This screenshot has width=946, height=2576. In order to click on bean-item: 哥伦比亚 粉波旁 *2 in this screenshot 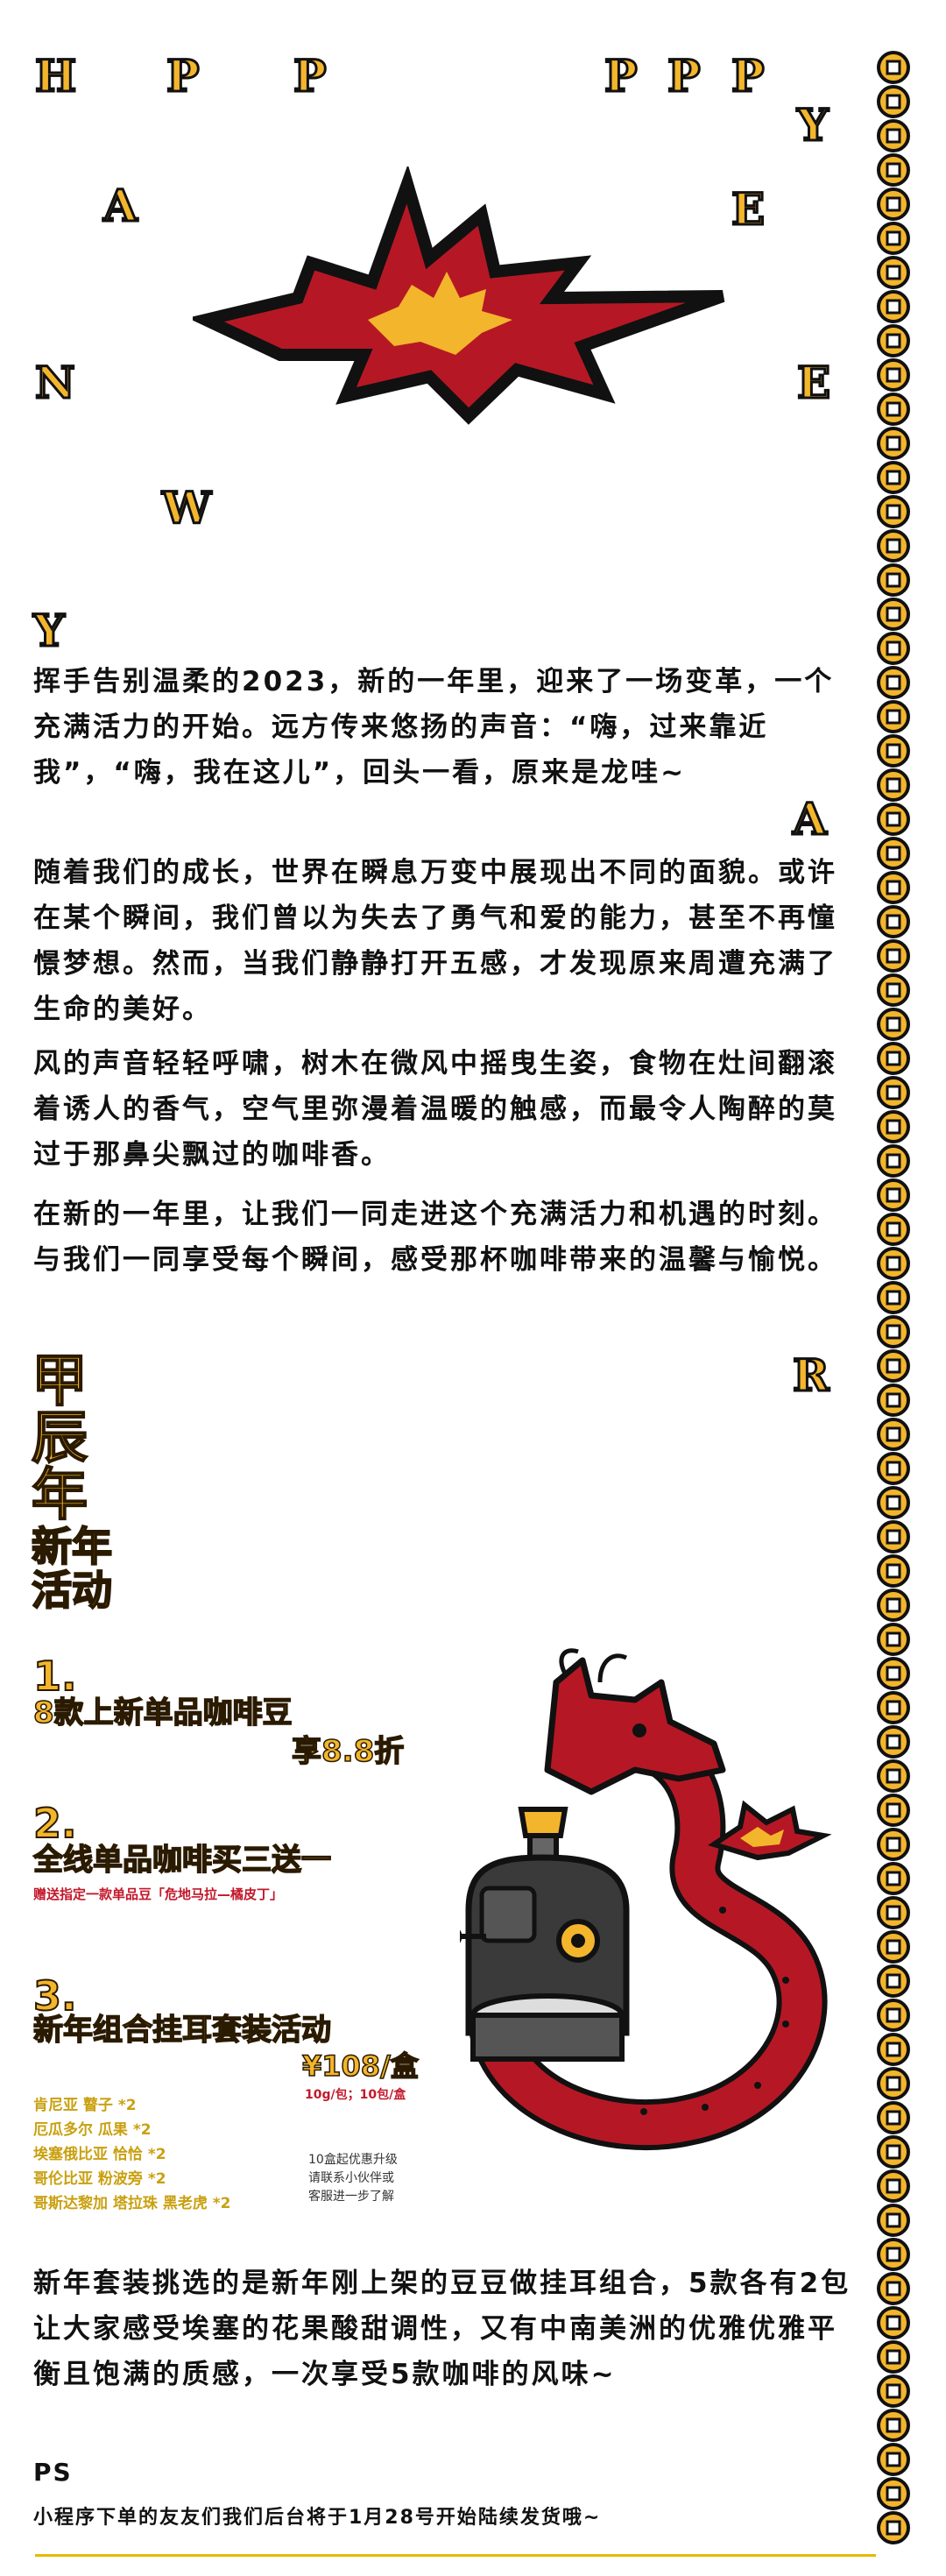, I will do `click(99, 2179)`.